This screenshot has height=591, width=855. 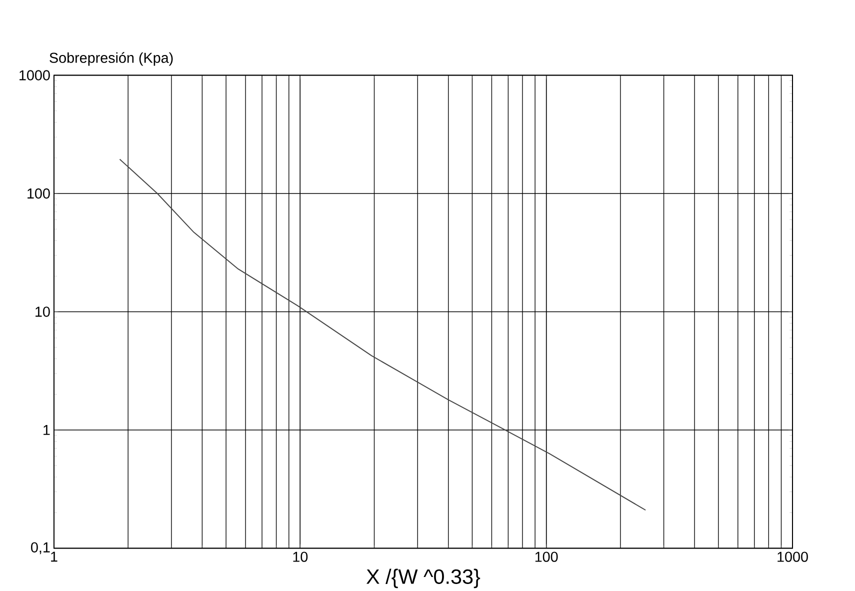 What do you see at coordinates (39, 193) in the screenshot?
I see `y-tick-label: 100` at bounding box center [39, 193].